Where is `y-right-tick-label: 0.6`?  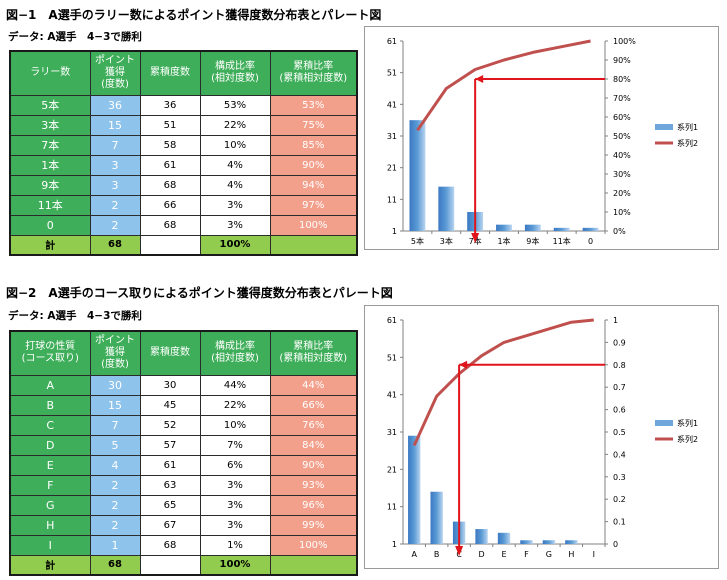 y-right-tick-label: 0.6 is located at coordinates (619, 410).